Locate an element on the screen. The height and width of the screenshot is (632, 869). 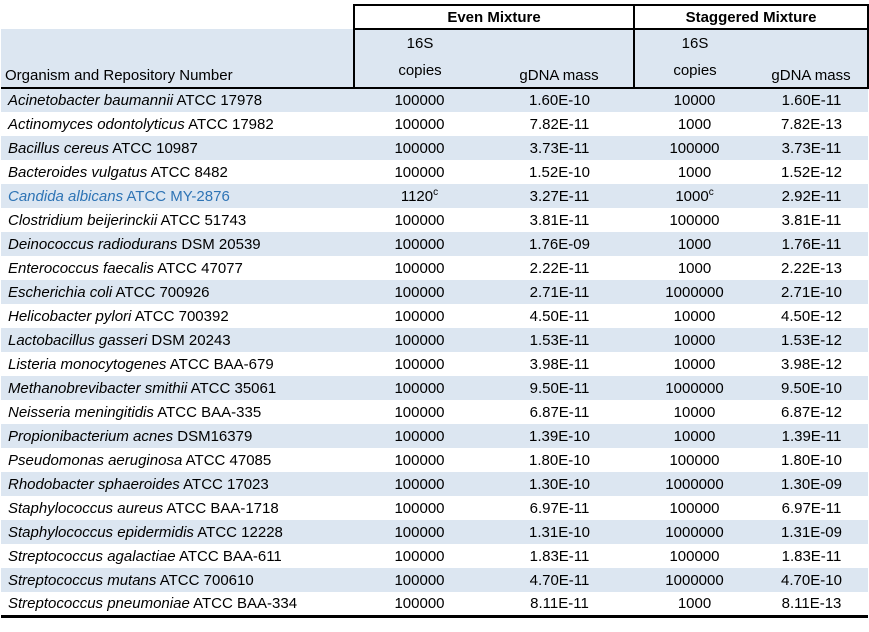
staggered-gdna-mass-cell: 8.11E-13 is located at coordinates (811, 605).